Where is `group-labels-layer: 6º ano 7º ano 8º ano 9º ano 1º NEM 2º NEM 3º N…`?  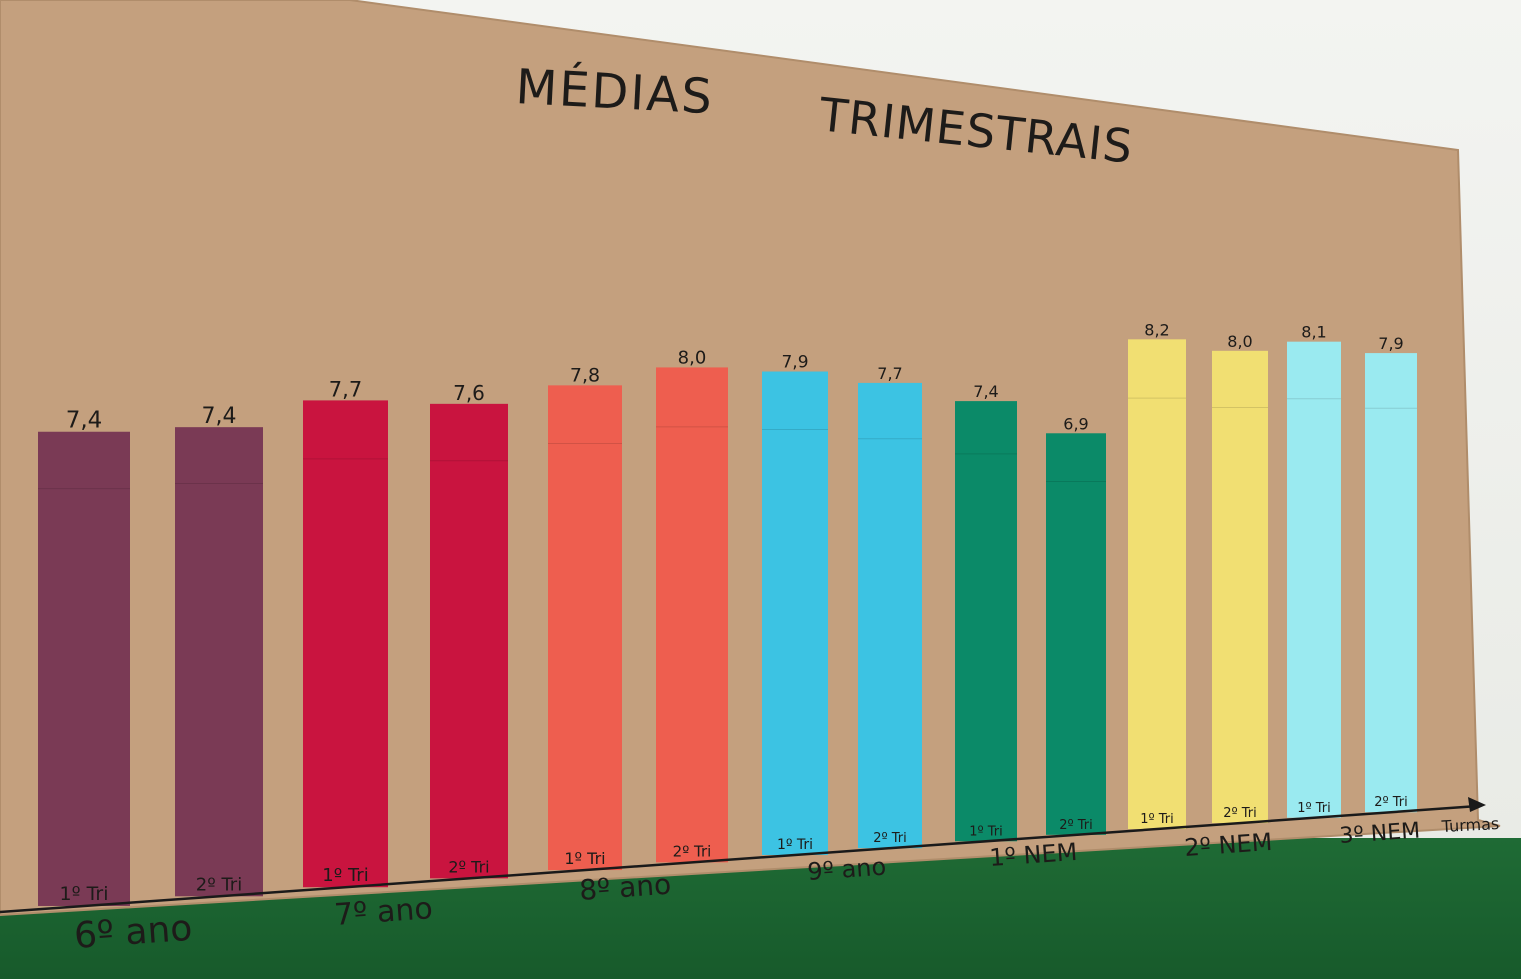 group-labels-layer: 6º ano 7º ano 8º ano 9º ano 1º NEM 2º NEM 3º N… is located at coordinates (747, 887).